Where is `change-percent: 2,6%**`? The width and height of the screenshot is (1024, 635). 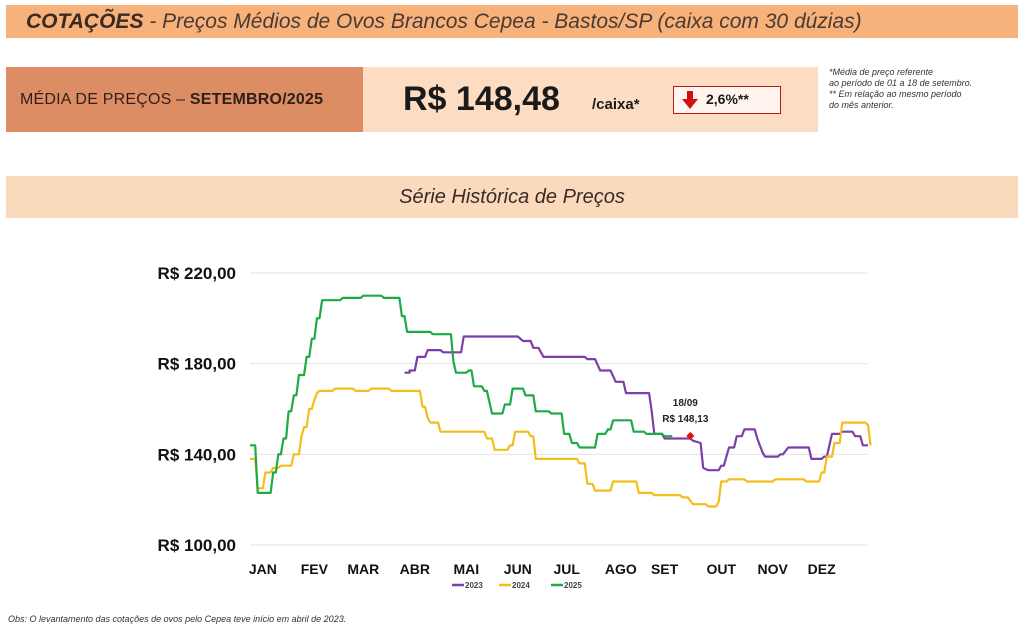
change-percent: 2,6%** is located at coordinates (727, 99).